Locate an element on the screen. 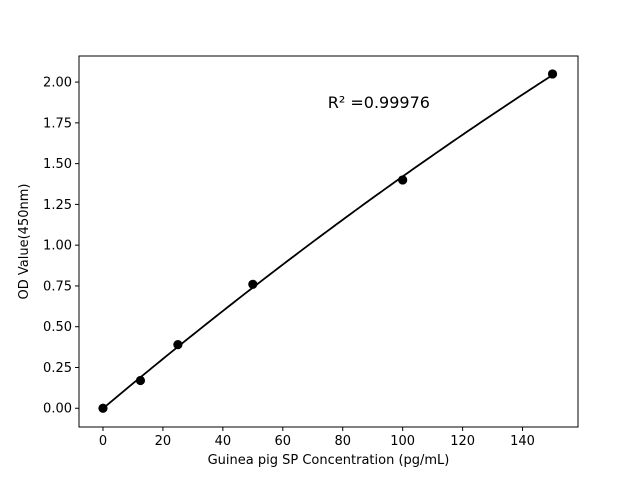  x-tick-label: 120 is located at coordinates (462, 441).